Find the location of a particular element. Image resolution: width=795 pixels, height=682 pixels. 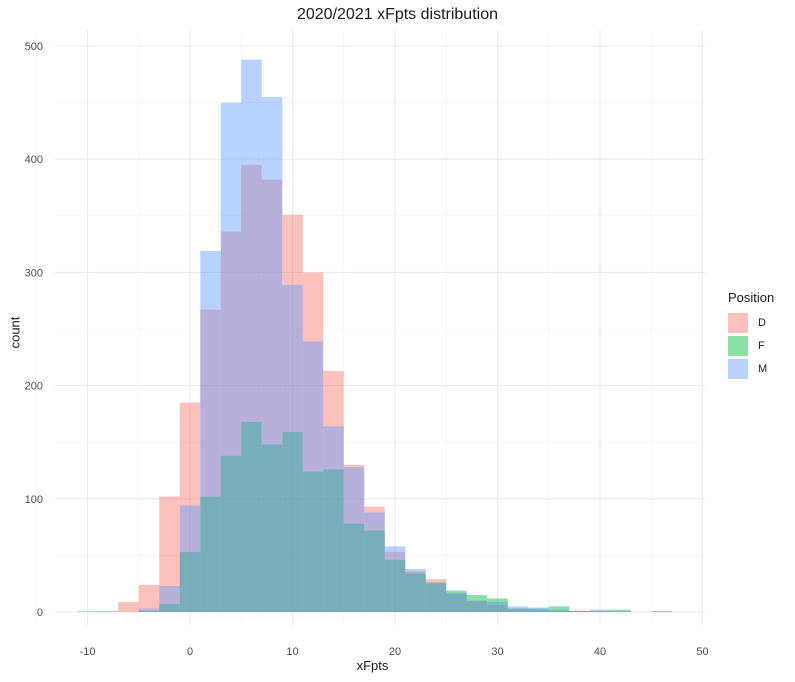

legend-item-F: F is located at coordinates (751, 345).